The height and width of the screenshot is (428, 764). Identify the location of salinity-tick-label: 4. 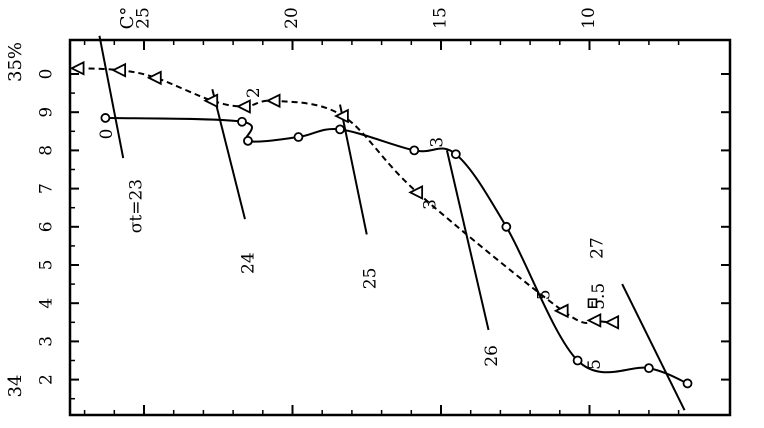
(47, 303).